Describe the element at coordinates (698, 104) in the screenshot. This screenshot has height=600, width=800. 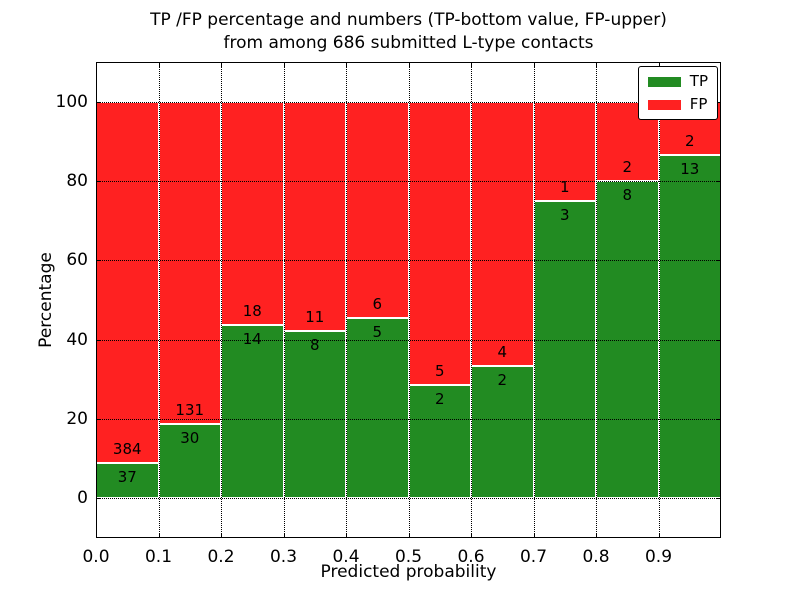
I see `fp-legend-label: FP` at that location.